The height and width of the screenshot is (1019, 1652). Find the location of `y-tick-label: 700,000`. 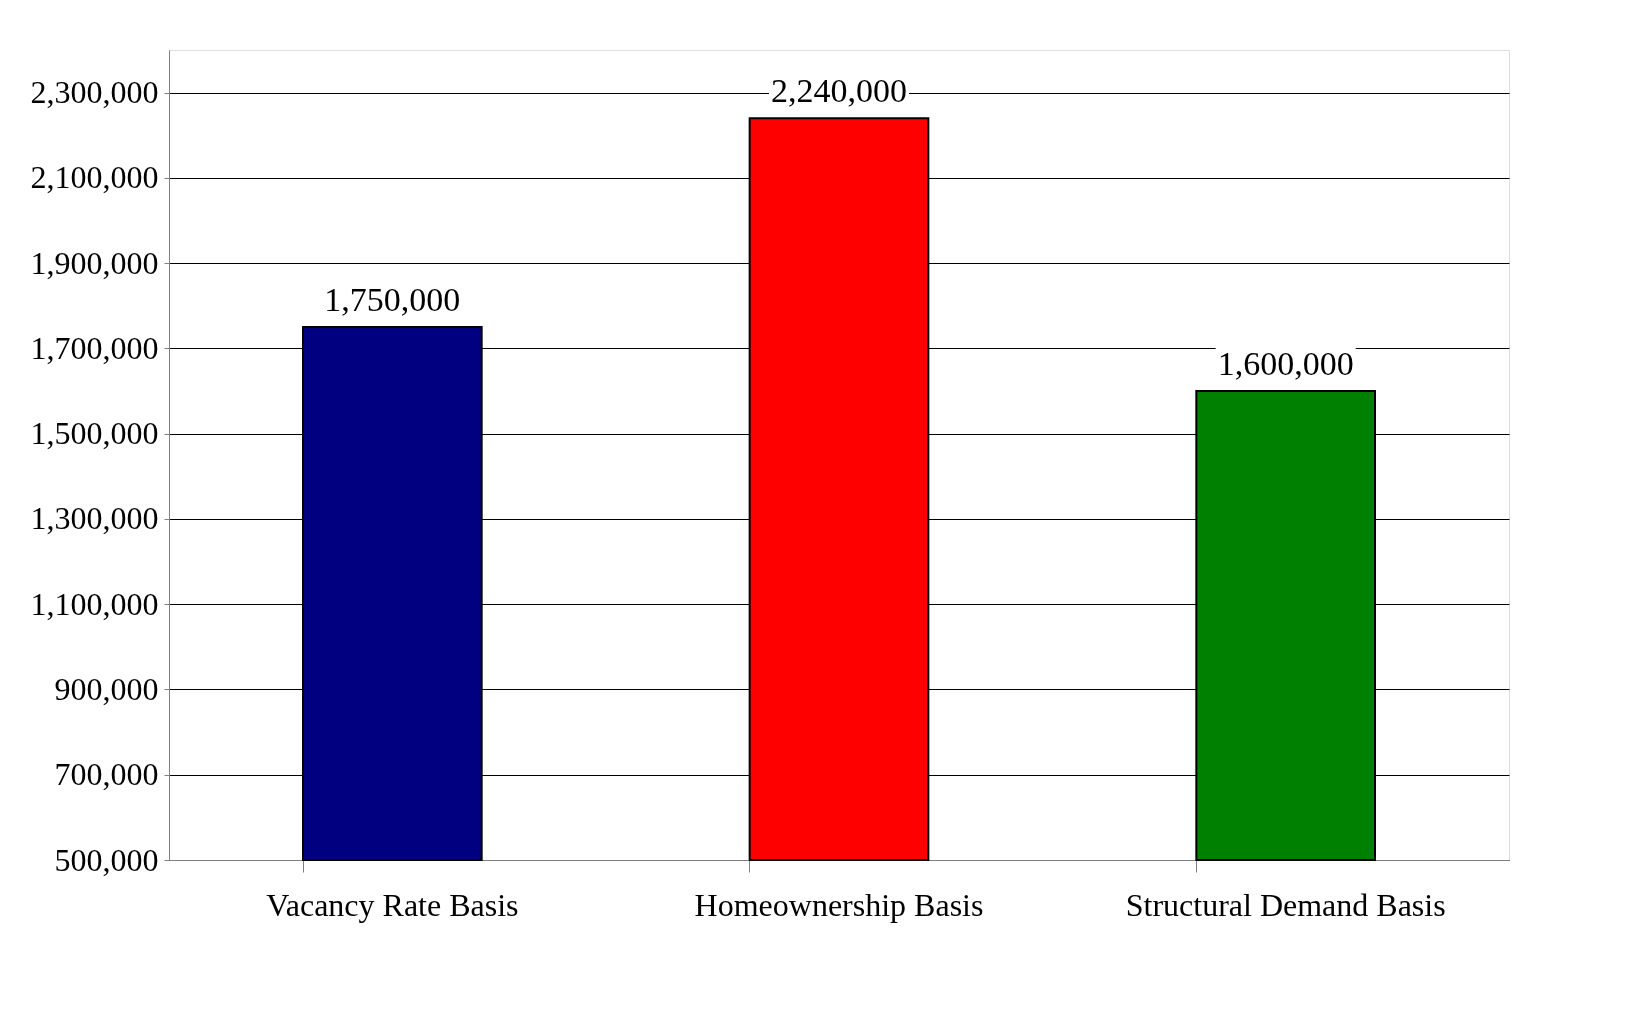

y-tick-label: 700,000 is located at coordinates (106, 774).